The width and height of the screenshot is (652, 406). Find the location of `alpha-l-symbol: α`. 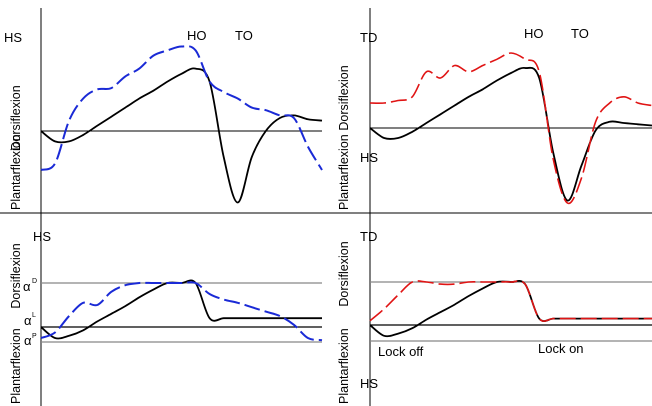

alpha-l-symbol: α is located at coordinates (28, 320).